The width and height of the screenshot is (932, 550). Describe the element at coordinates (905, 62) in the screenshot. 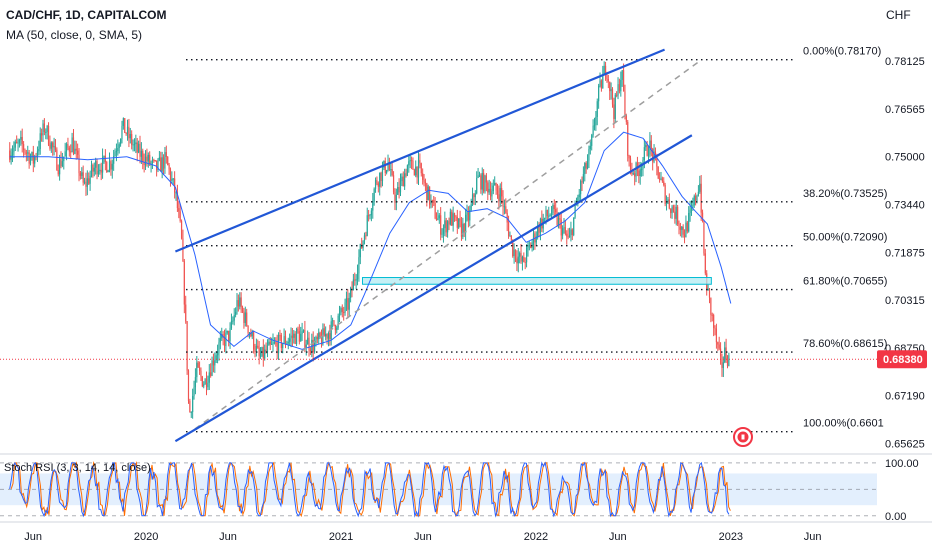

I see `price-tick-label: 0.78125` at that location.